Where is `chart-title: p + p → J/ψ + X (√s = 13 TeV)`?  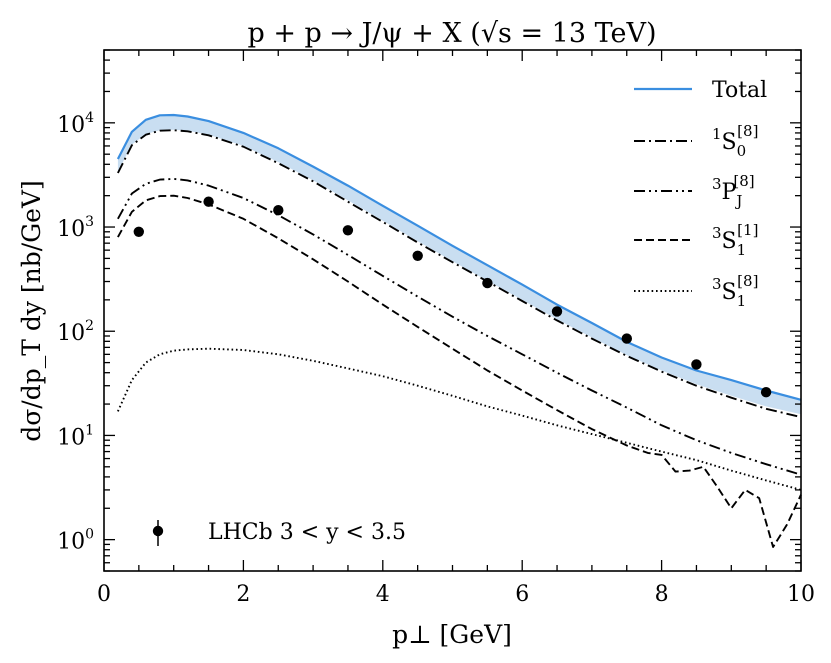 chart-title: p + p → J/ψ + X (√s = 13 TeV) is located at coordinates (451, 33).